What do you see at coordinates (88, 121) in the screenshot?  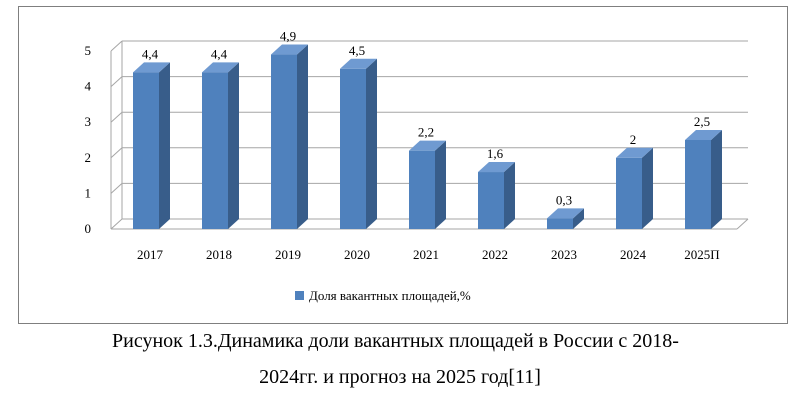 I see `y-tick-label: 3` at bounding box center [88, 121].